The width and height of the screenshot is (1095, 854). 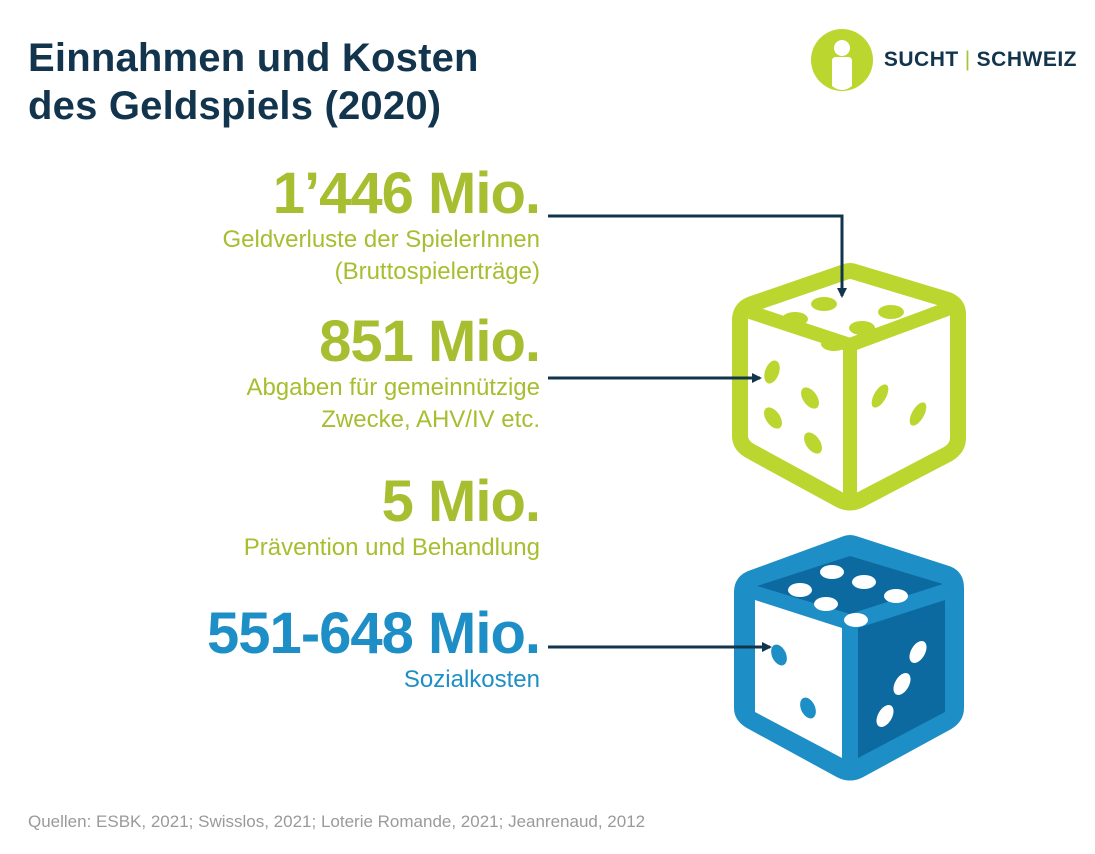 I want to click on arrow-icon, so click(x=697, y=256).